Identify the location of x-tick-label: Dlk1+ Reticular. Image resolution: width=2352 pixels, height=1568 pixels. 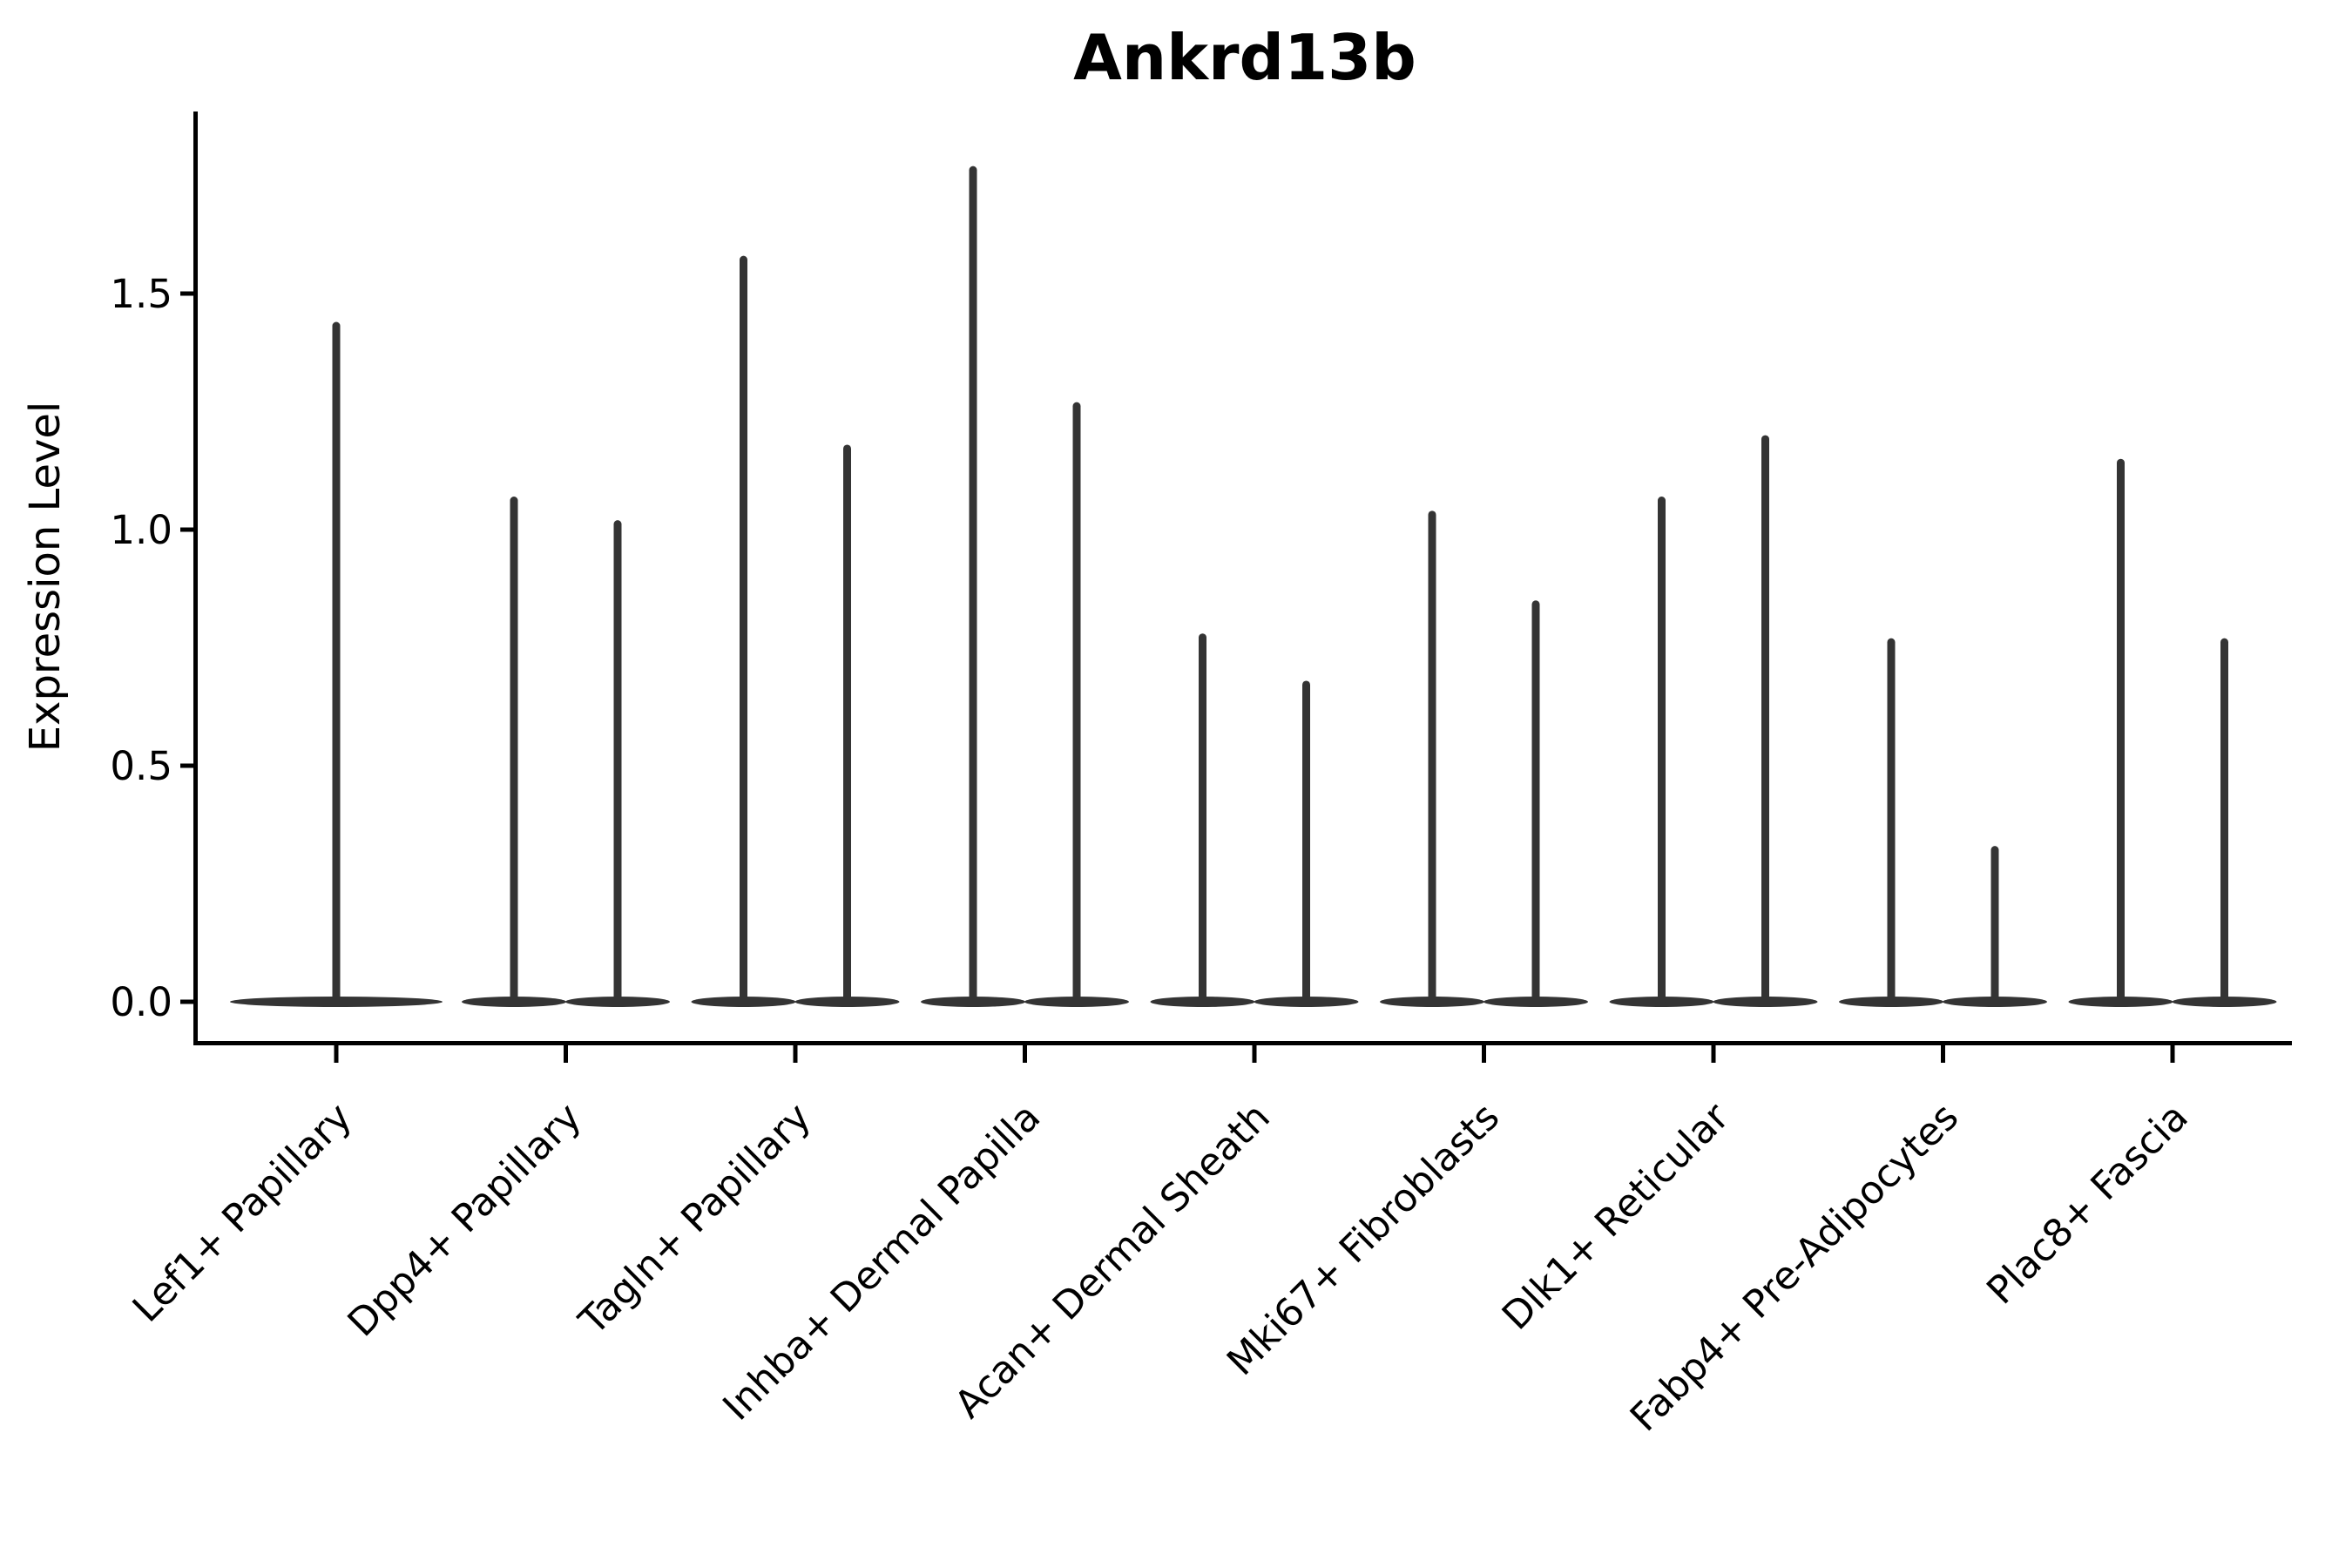
(1616, 1216).